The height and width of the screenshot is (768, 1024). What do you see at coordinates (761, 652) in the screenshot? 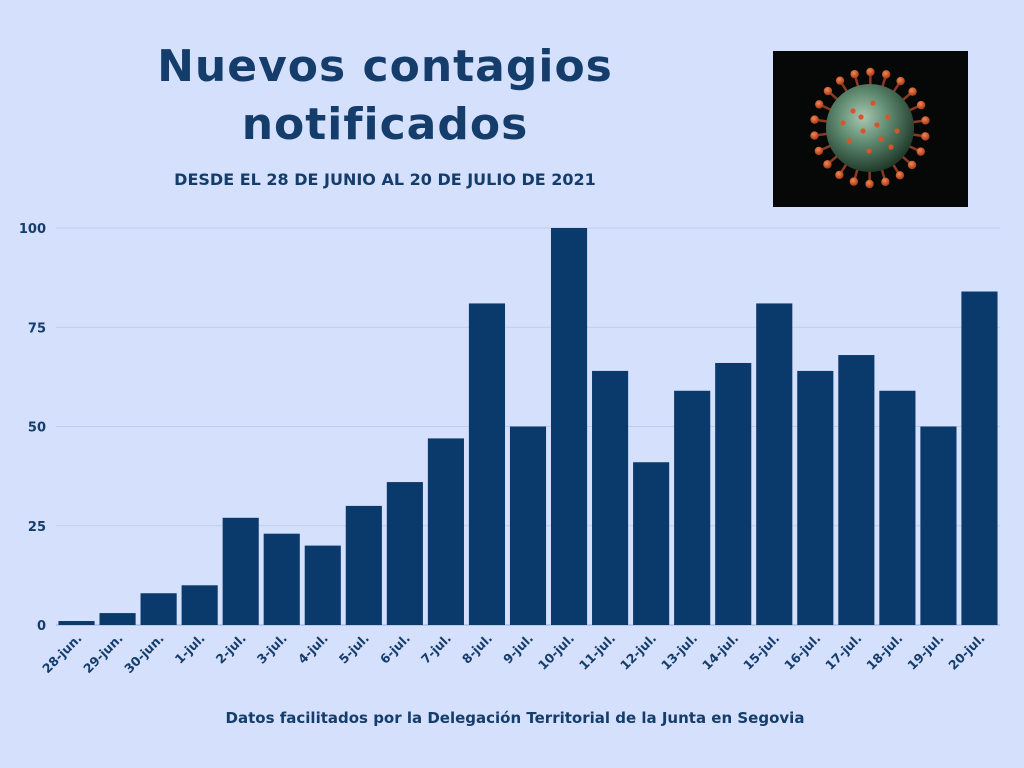
I see `x-tick-label: 15-jul.` at bounding box center [761, 652].